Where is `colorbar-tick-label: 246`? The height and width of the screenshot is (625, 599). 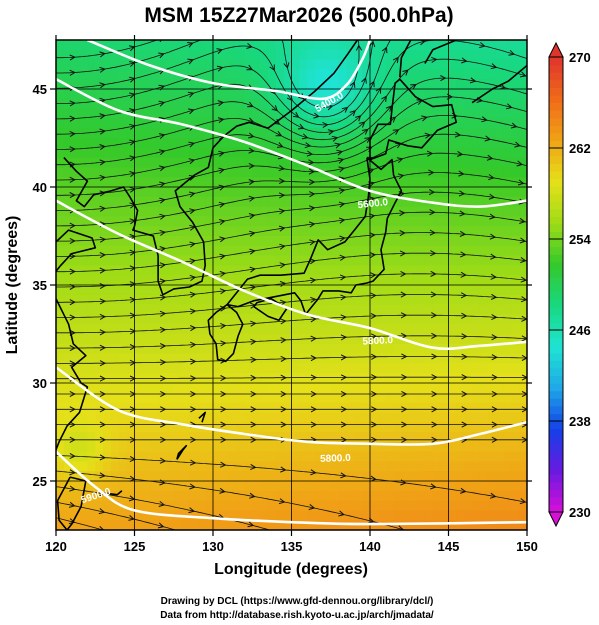 colorbar-tick-label: 246 is located at coordinates (580, 330).